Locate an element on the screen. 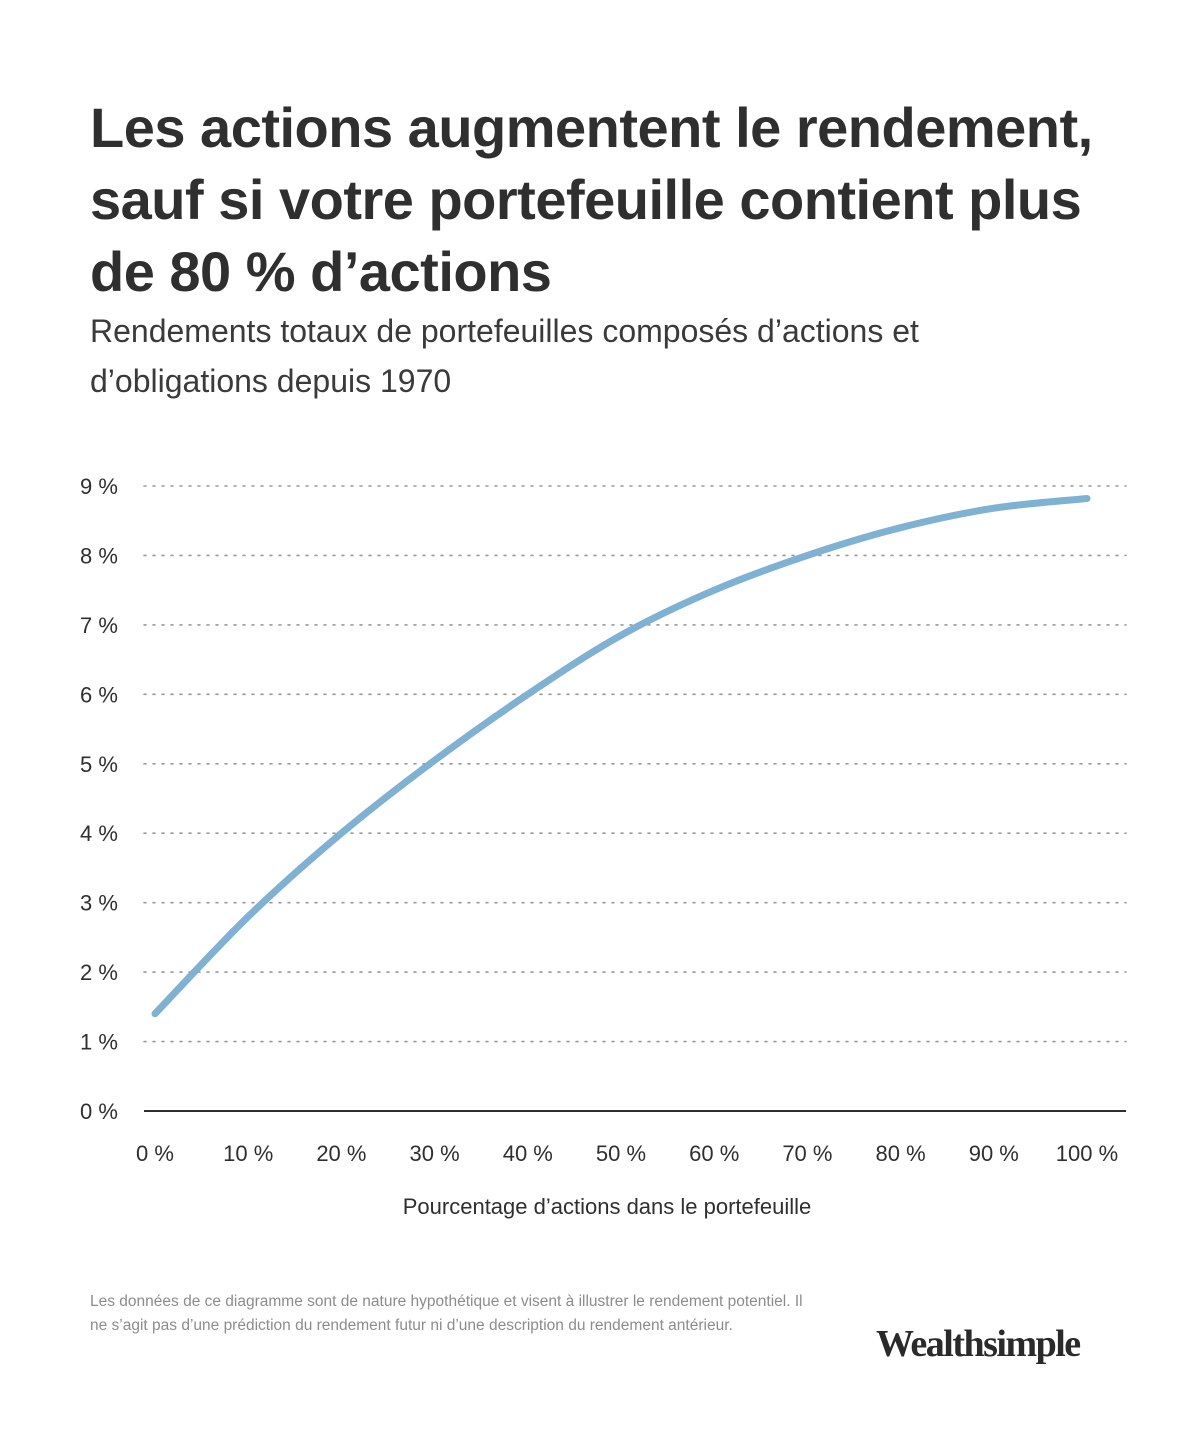 The height and width of the screenshot is (1456, 1200). y-tick-label-4: 4 % is located at coordinates (99, 833).